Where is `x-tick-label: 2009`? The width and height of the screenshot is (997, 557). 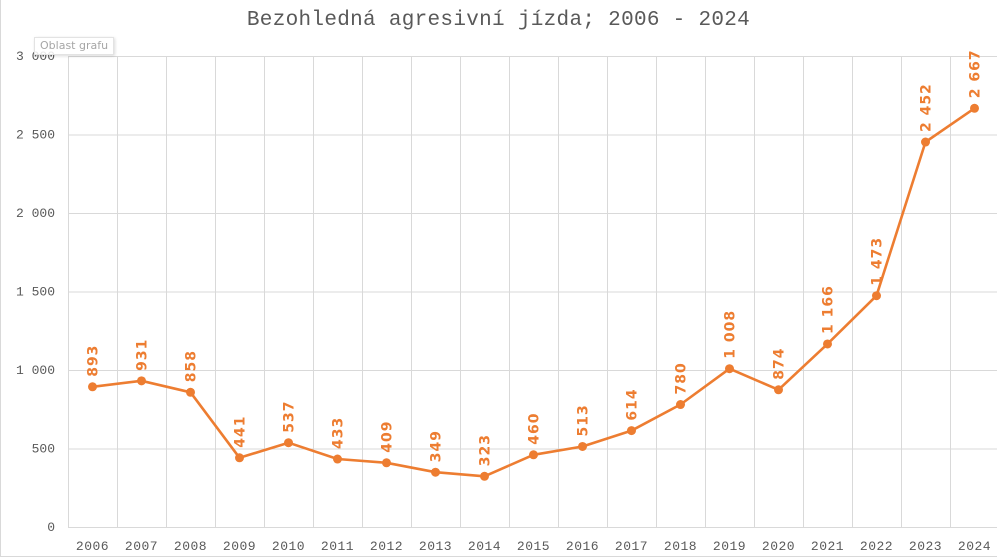
x-tick-label: 2009 is located at coordinates (239, 546).